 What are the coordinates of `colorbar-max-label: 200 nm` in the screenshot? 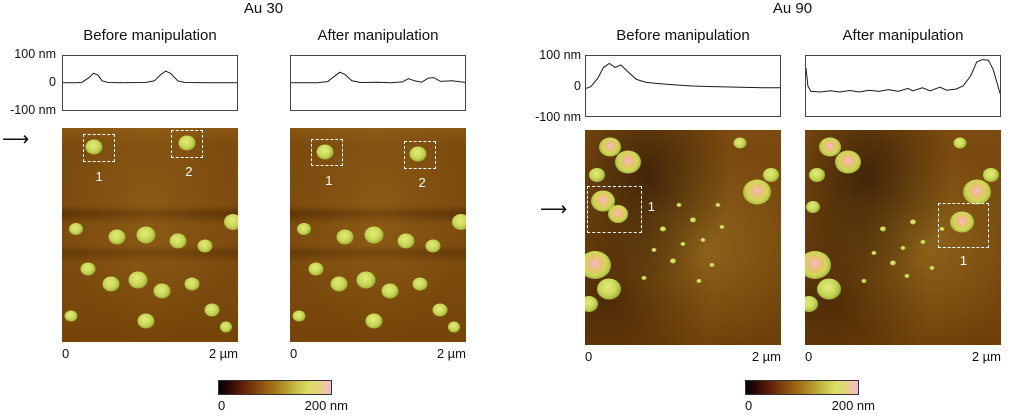 It's located at (326, 405).